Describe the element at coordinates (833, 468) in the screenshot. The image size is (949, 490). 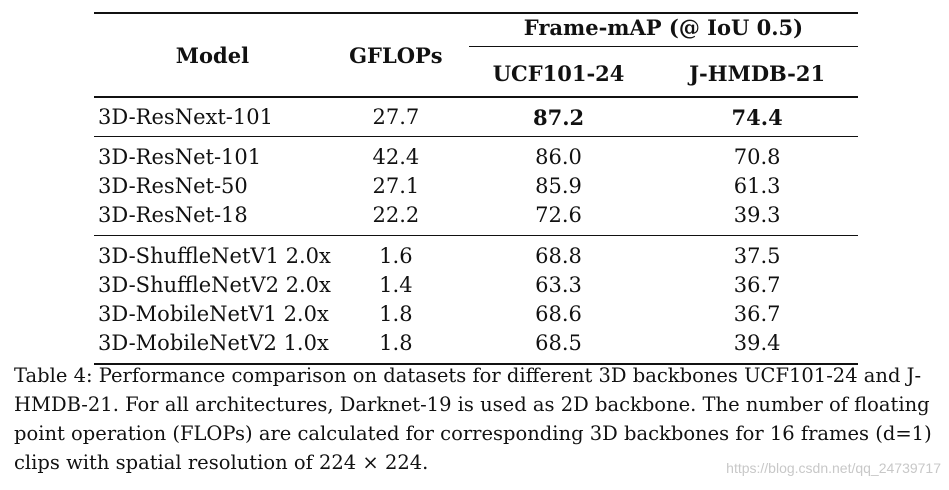
I see `watermark: https://blog.csdn.net/qq_24739717` at that location.